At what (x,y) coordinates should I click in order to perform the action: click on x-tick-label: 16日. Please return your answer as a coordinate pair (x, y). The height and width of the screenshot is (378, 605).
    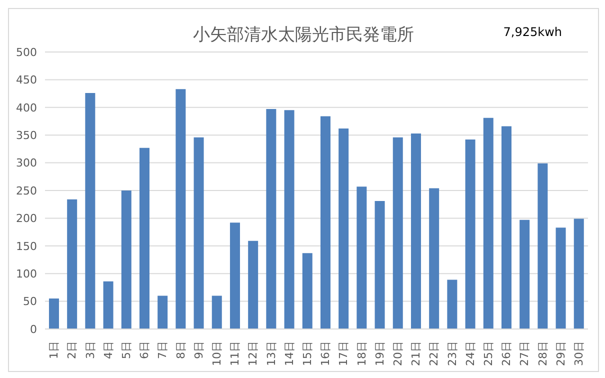
    Looking at the image, I should click on (325, 353).